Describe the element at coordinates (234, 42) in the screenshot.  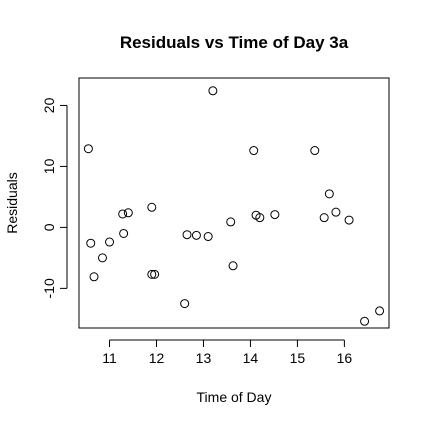
I see `chart-title: Residuals vs Time of Day 3a` at that location.